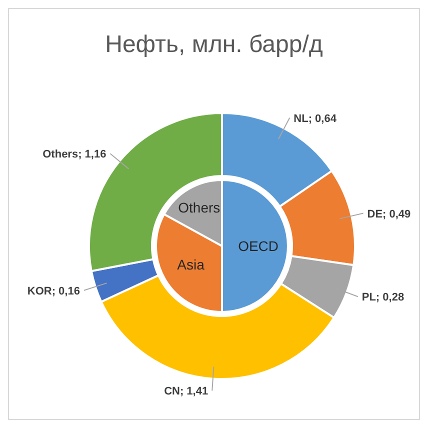 The width and height of the screenshot is (426, 426). Describe the element at coordinates (191, 264) in the screenshot. I see `slice-label: Asia` at that location.